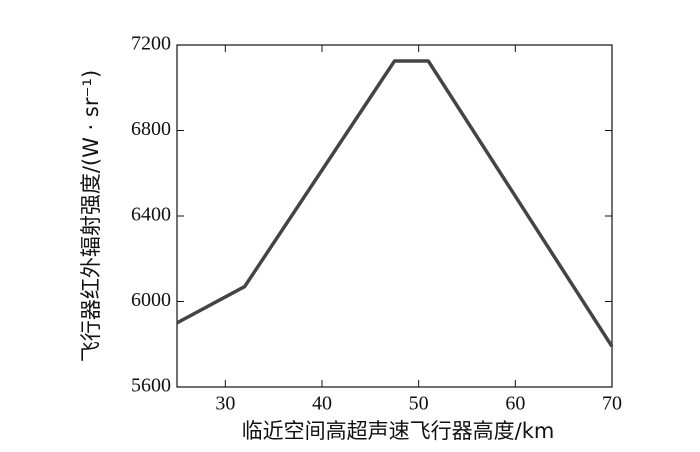 The width and height of the screenshot is (700, 452). Describe the element at coordinates (612, 404) in the screenshot. I see `x-tick-label: 70` at that location.